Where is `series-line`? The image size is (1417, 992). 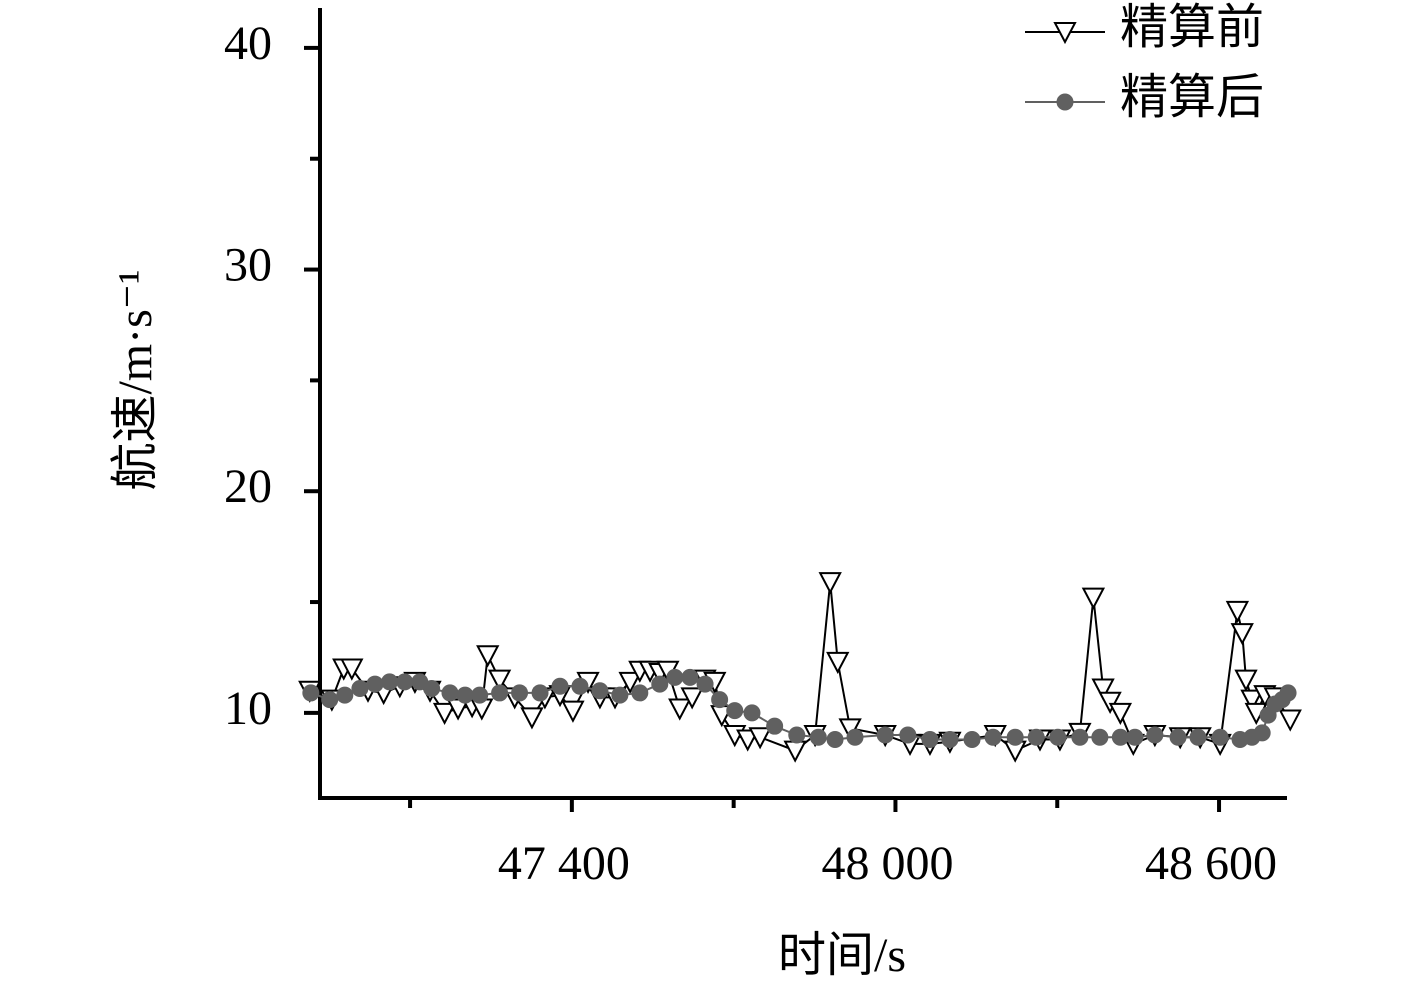
series-line is located at coordinates (800, 667).